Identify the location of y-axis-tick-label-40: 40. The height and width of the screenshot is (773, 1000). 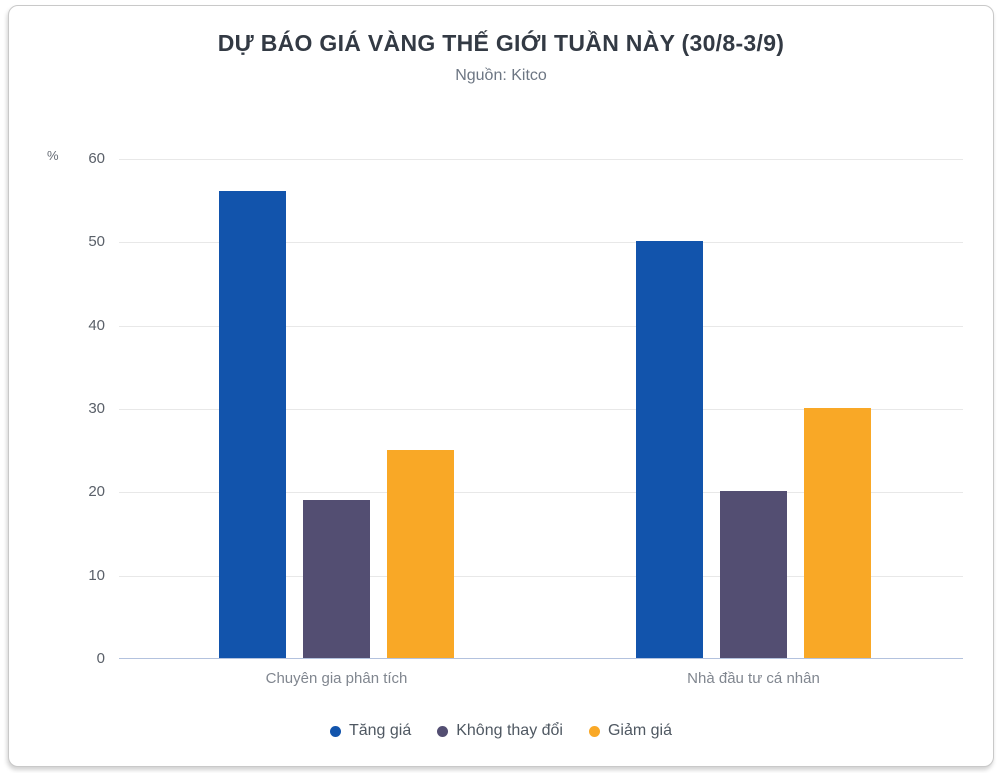
(96, 325).